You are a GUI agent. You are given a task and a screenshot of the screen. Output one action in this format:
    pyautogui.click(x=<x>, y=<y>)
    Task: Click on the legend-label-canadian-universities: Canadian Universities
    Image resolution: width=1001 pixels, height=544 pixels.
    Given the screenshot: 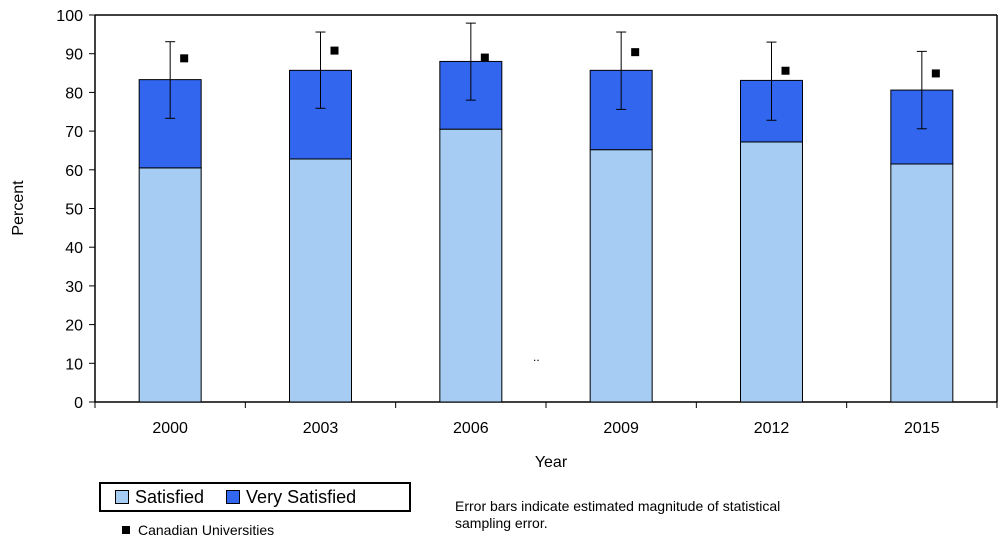 What is the action you would take?
    pyautogui.click(x=206, y=530)
    